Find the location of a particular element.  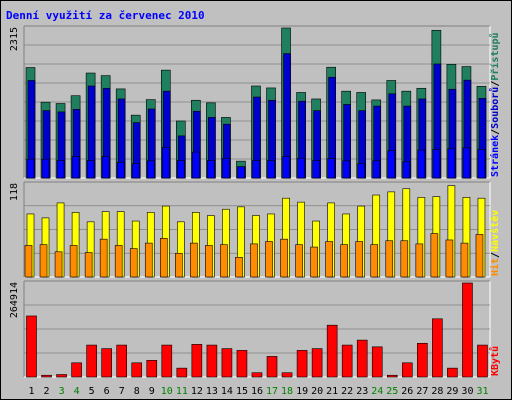

bar-kbytů-19 is located at coordinates (302, 364).